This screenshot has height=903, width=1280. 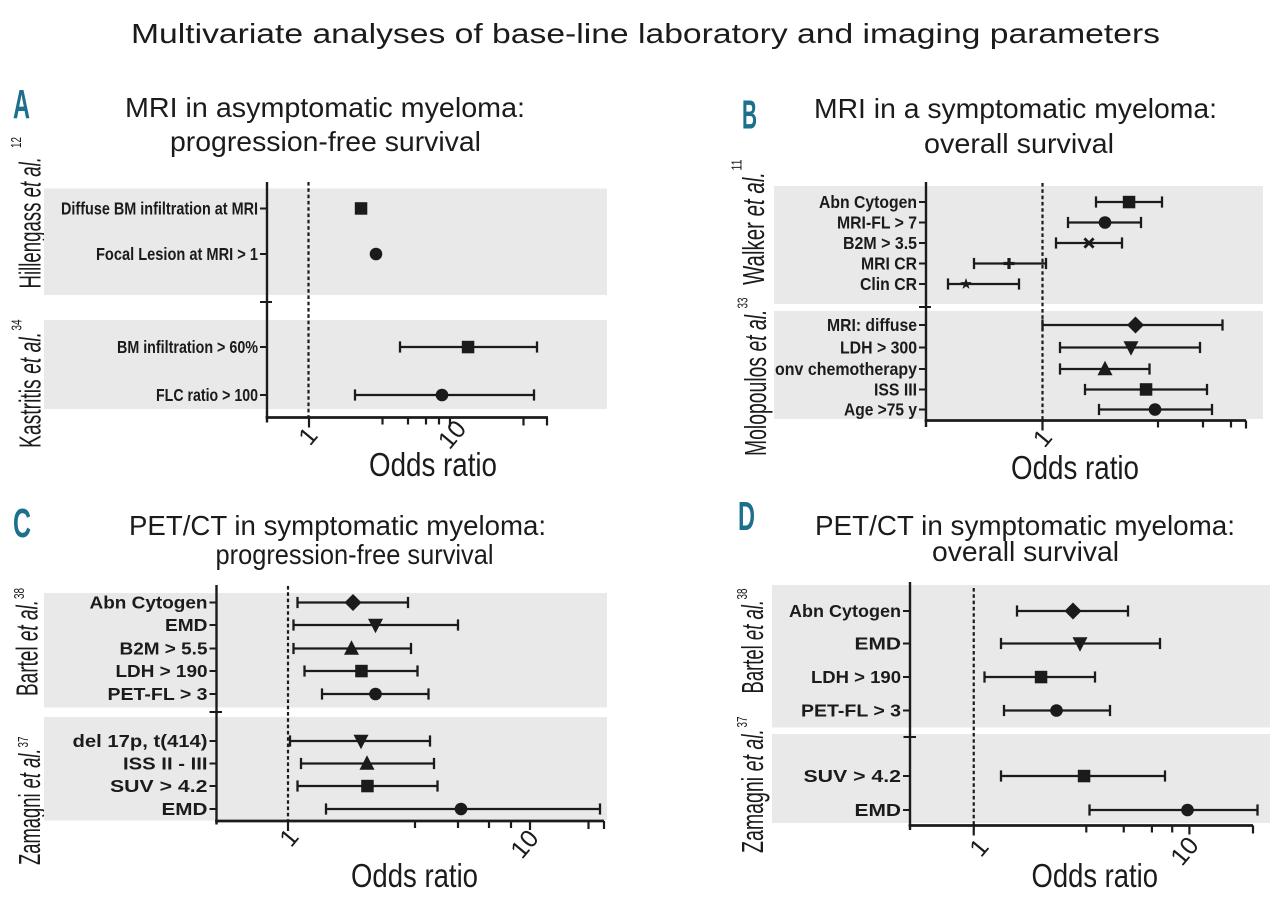 What do you see at coordinates (755, 383) in the screenshot?
I see `svg-text: Molopoulos et al.` at bounding box center [755, 383].